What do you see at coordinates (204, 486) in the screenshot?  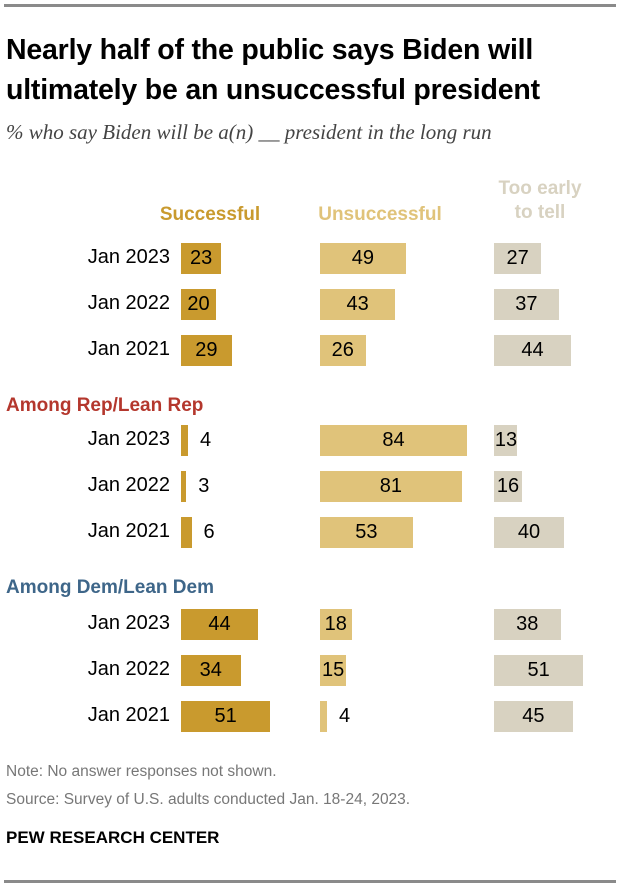 I see `value-label-successful: 3` at bounding box center [204, 486].